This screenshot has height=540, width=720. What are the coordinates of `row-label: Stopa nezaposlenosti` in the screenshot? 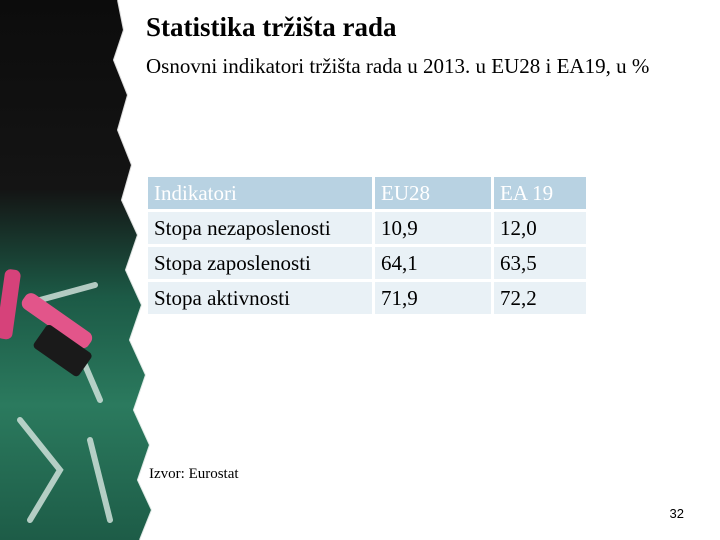 It's located at (260, 228).